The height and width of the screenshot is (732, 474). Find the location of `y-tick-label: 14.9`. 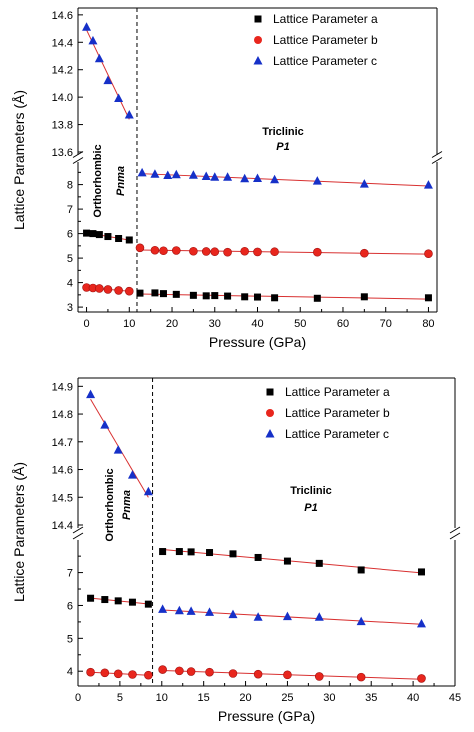

y-tick-label: 14.9 is located at coordinates (62, 387).